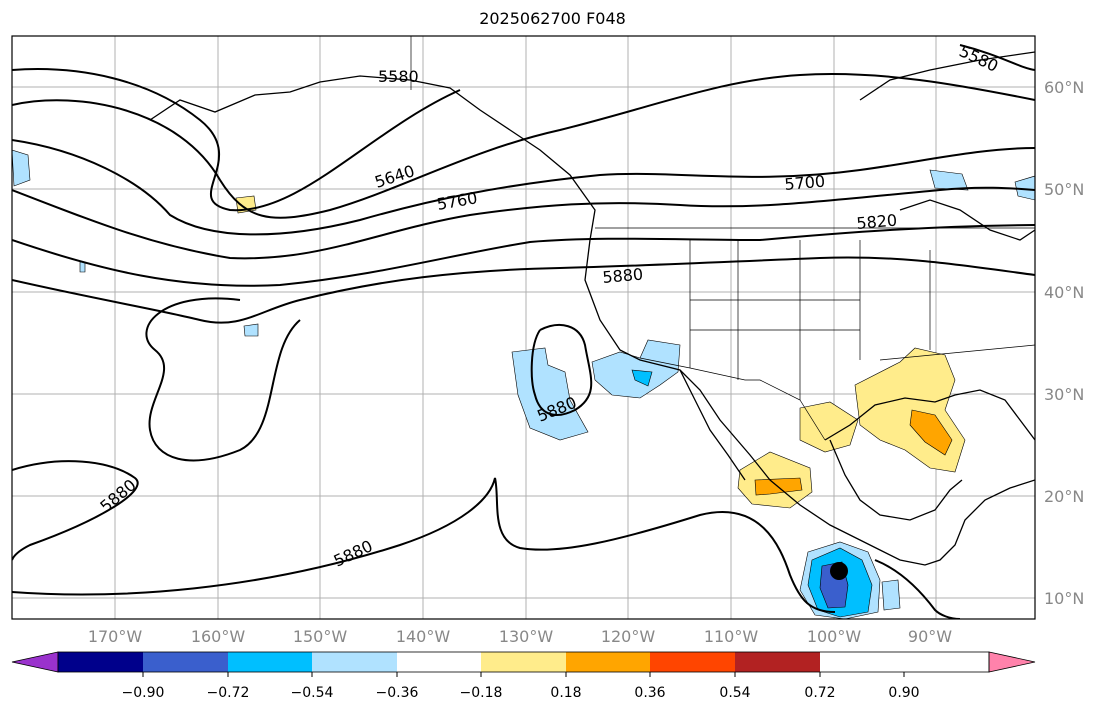  I want to click on lat-tick-label: 50°N, so click(1064, 189).